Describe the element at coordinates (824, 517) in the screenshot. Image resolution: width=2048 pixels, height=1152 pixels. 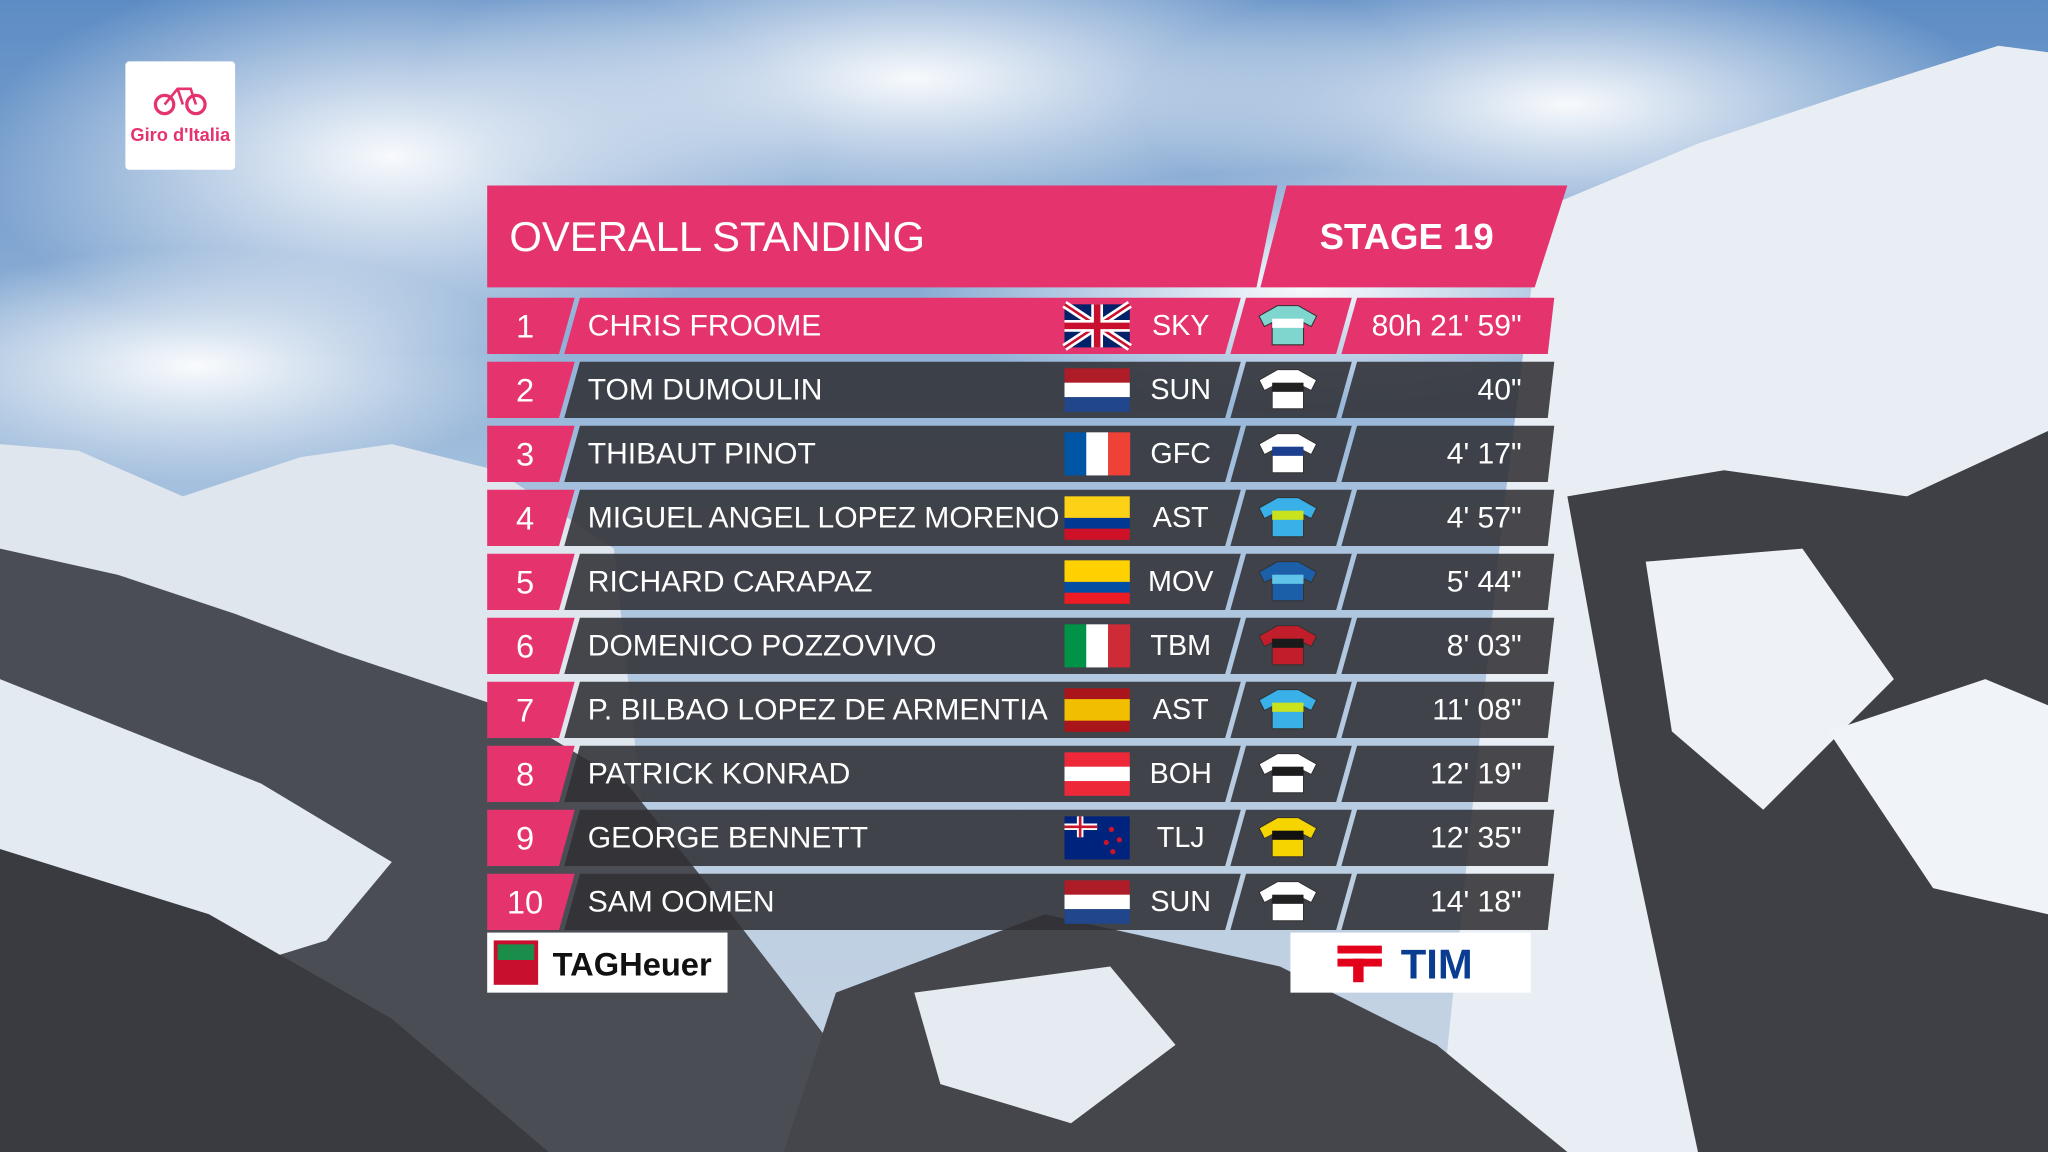
I see `rider-name: MIGUEL ANGEL LOPEZ MORENO` at that location.